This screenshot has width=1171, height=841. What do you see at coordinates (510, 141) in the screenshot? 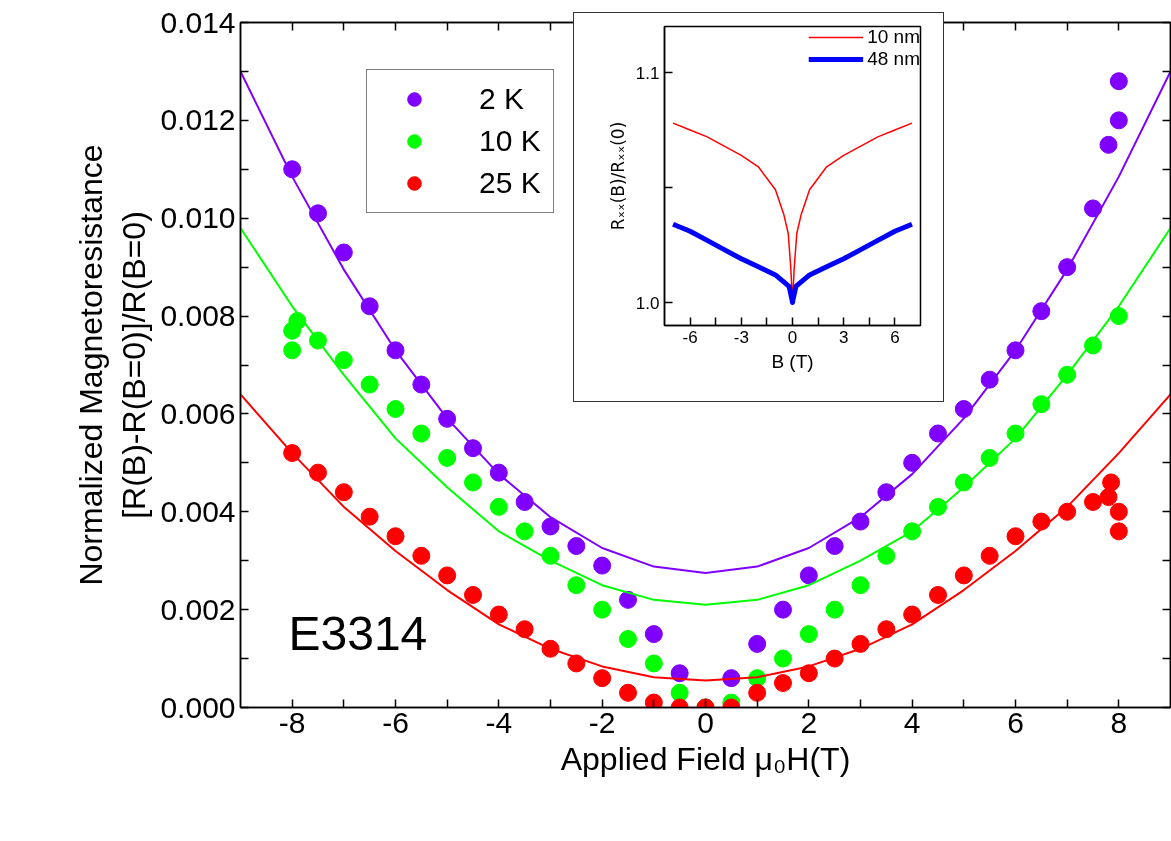
I see `legend-label: 10 K` at bounding box center [510, 141].